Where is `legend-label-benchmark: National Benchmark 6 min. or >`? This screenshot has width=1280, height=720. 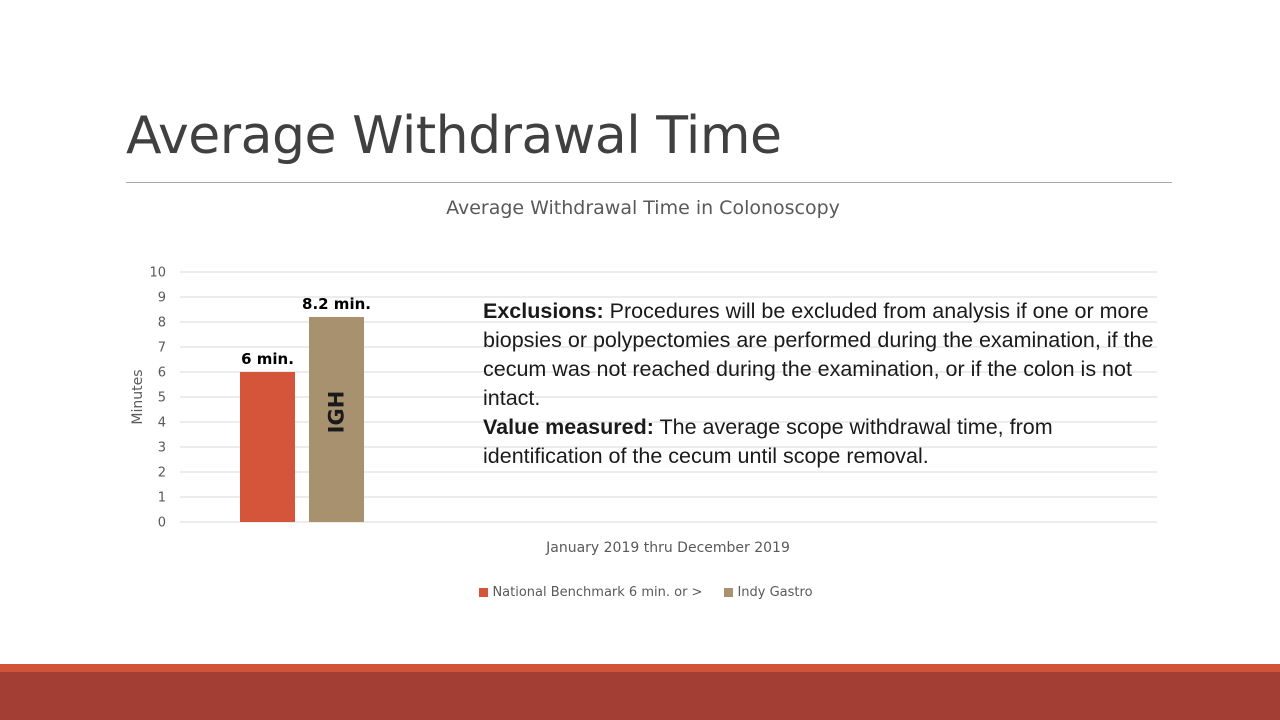
legend-label-benchmark: National Benchmark 6 min. or > is located at coordinates (597, 592).